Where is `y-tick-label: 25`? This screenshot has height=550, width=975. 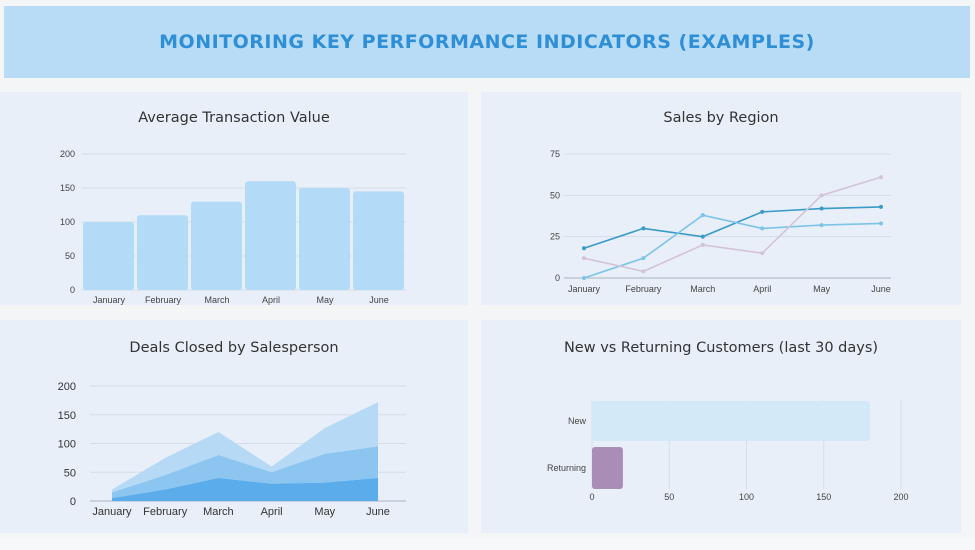 y-tick-label: 25 is located at coordinates (555, 237).